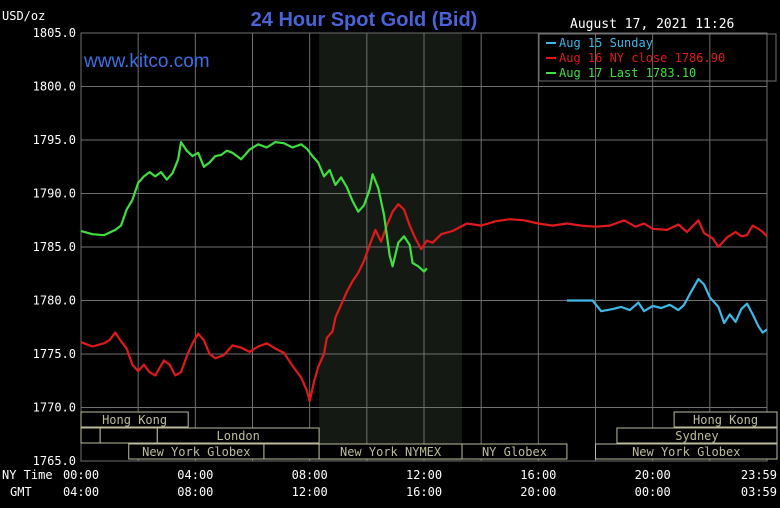  I want to click on x-tick-label-ny: 20:00, so click(653, 475).